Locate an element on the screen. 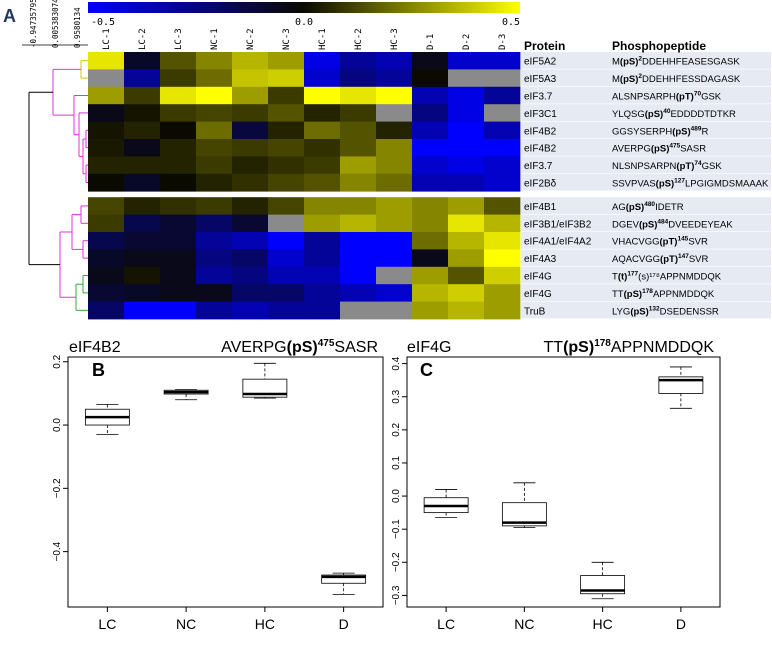 This screenshot has width=772, height=654. peptide-prefix: M is located at coordinates (616, 62).